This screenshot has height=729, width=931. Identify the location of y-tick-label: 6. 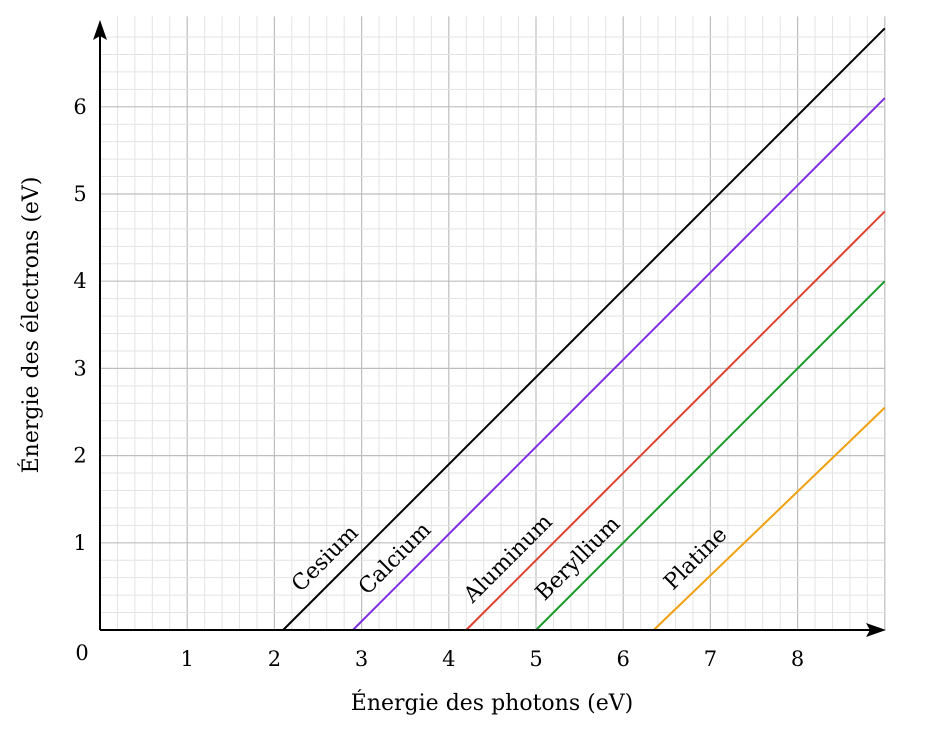
(79, 107).